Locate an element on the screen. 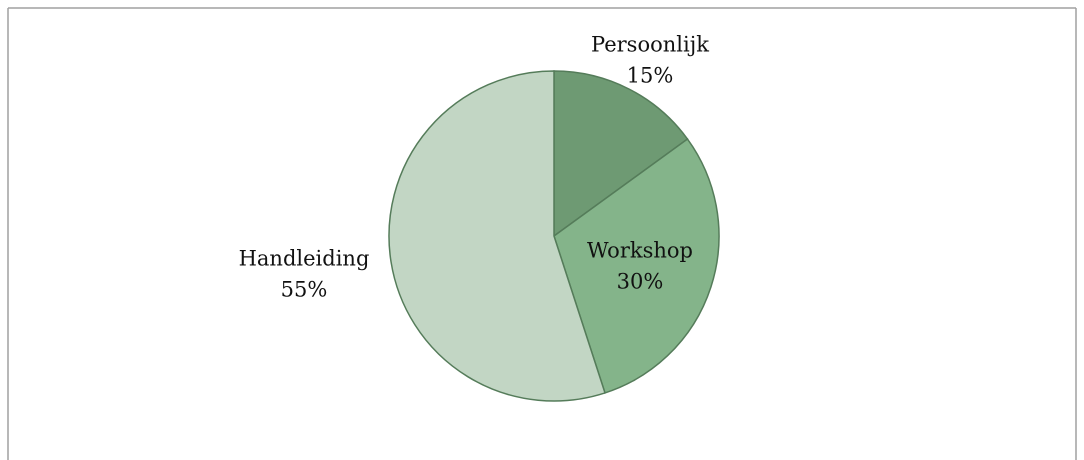  slice-label: Workshop is located at coordinates (640, 251).